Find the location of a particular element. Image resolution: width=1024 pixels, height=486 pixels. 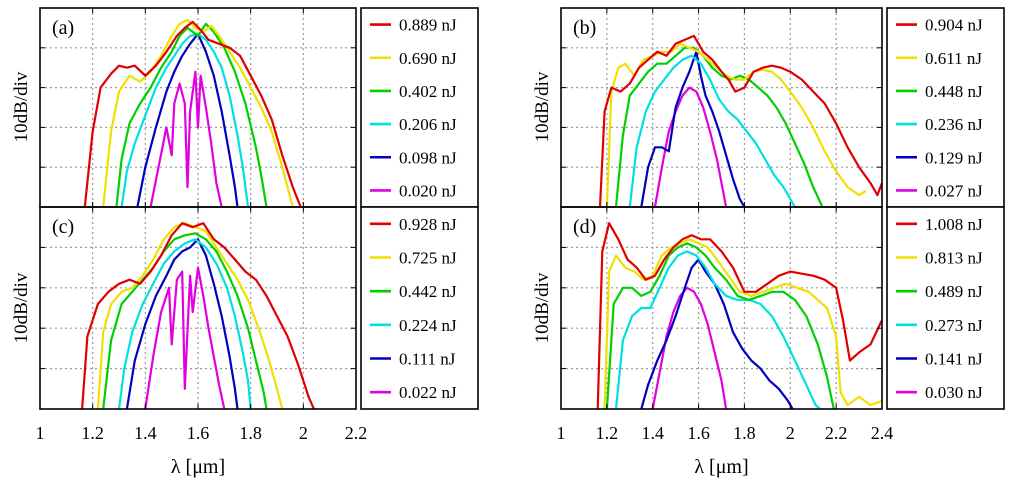

legend-entry: 0.027 nJ is located at coordinates (954, 190).